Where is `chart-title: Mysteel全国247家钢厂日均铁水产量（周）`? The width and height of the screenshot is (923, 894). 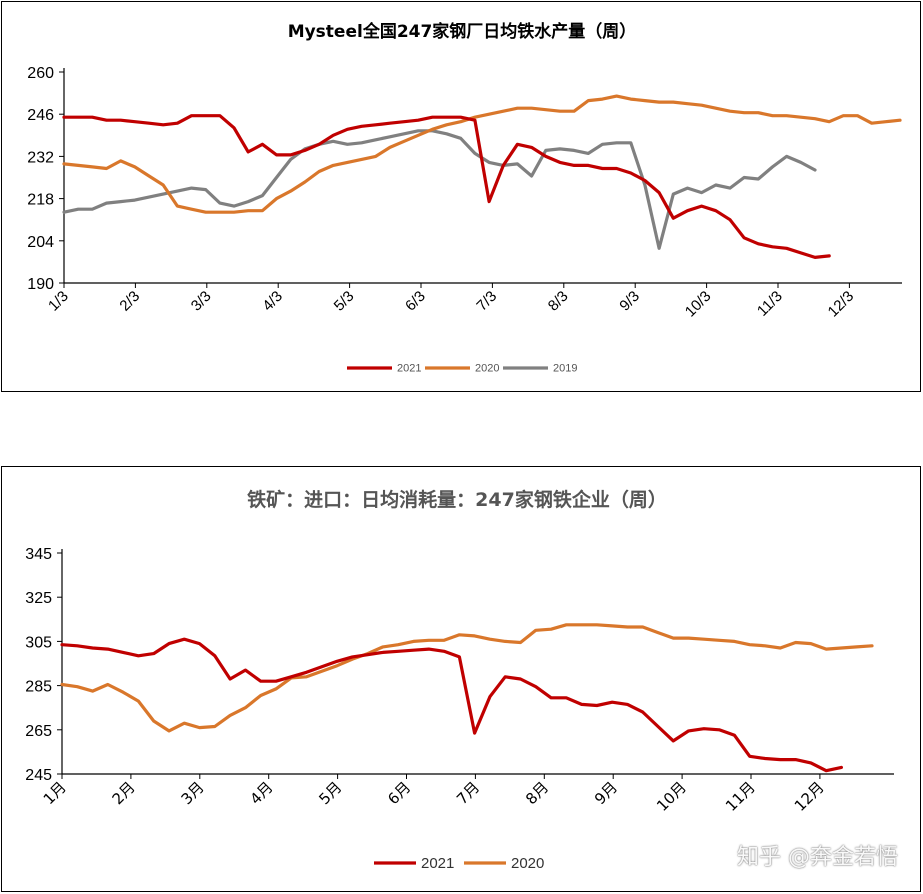 chart-title: Mysteel全国247家钢厂日均铁水产量（周） is located at coordinates (462, 31).